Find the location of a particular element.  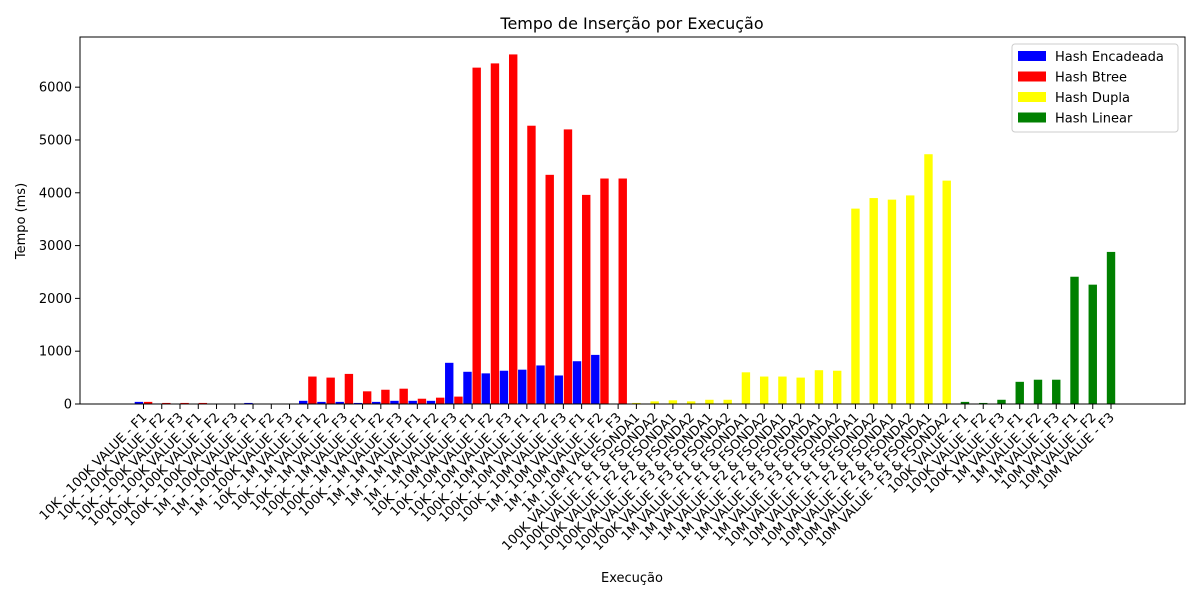

legend-label: Hash Linear is located at coordinates (1094, 119).